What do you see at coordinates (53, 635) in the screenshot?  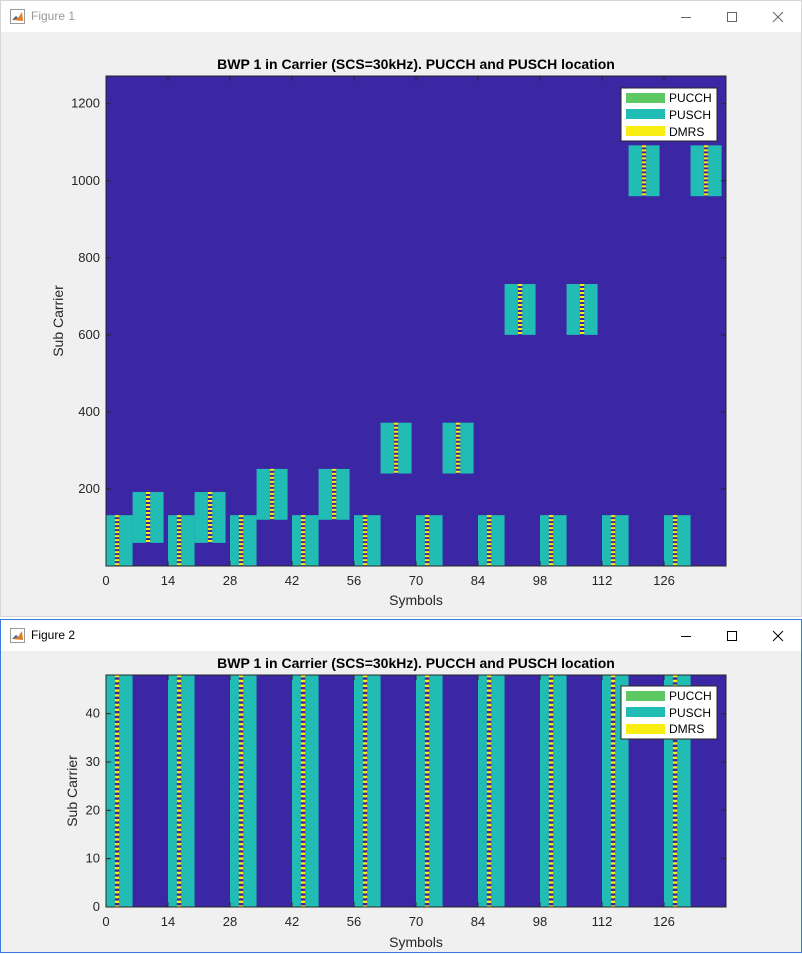 I see `window-title: Figure 2` at bounding box center [53, 635].